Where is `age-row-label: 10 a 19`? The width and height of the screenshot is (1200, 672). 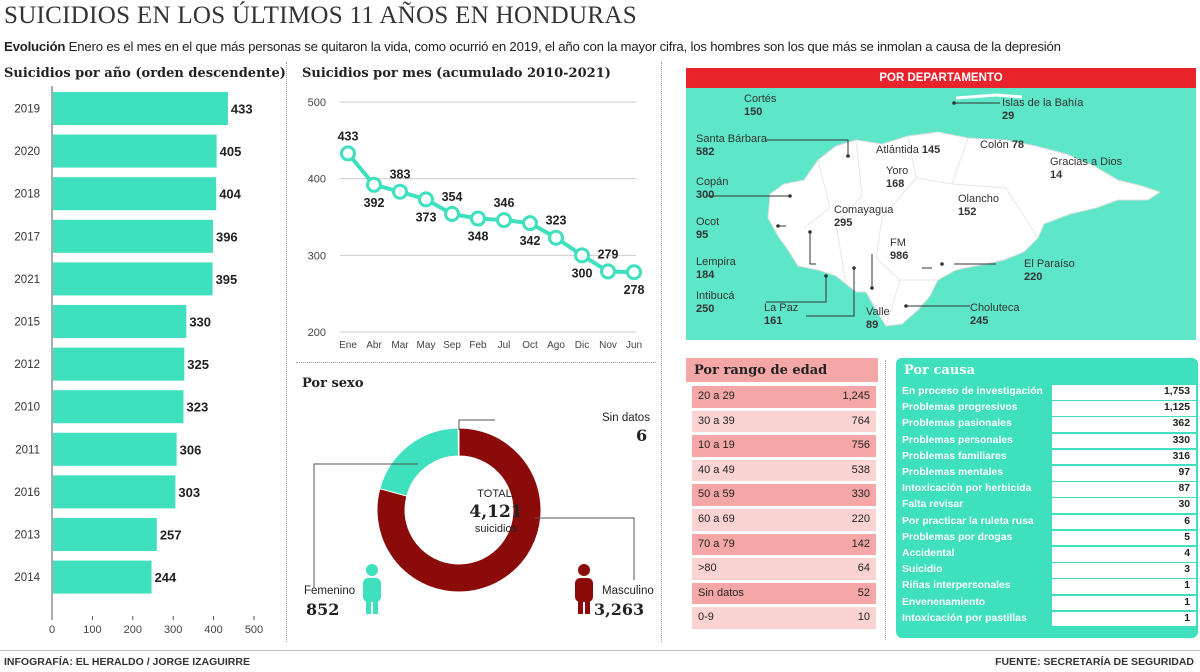
age-row-label: 10 a 19 is located at coordinates (716, 445).